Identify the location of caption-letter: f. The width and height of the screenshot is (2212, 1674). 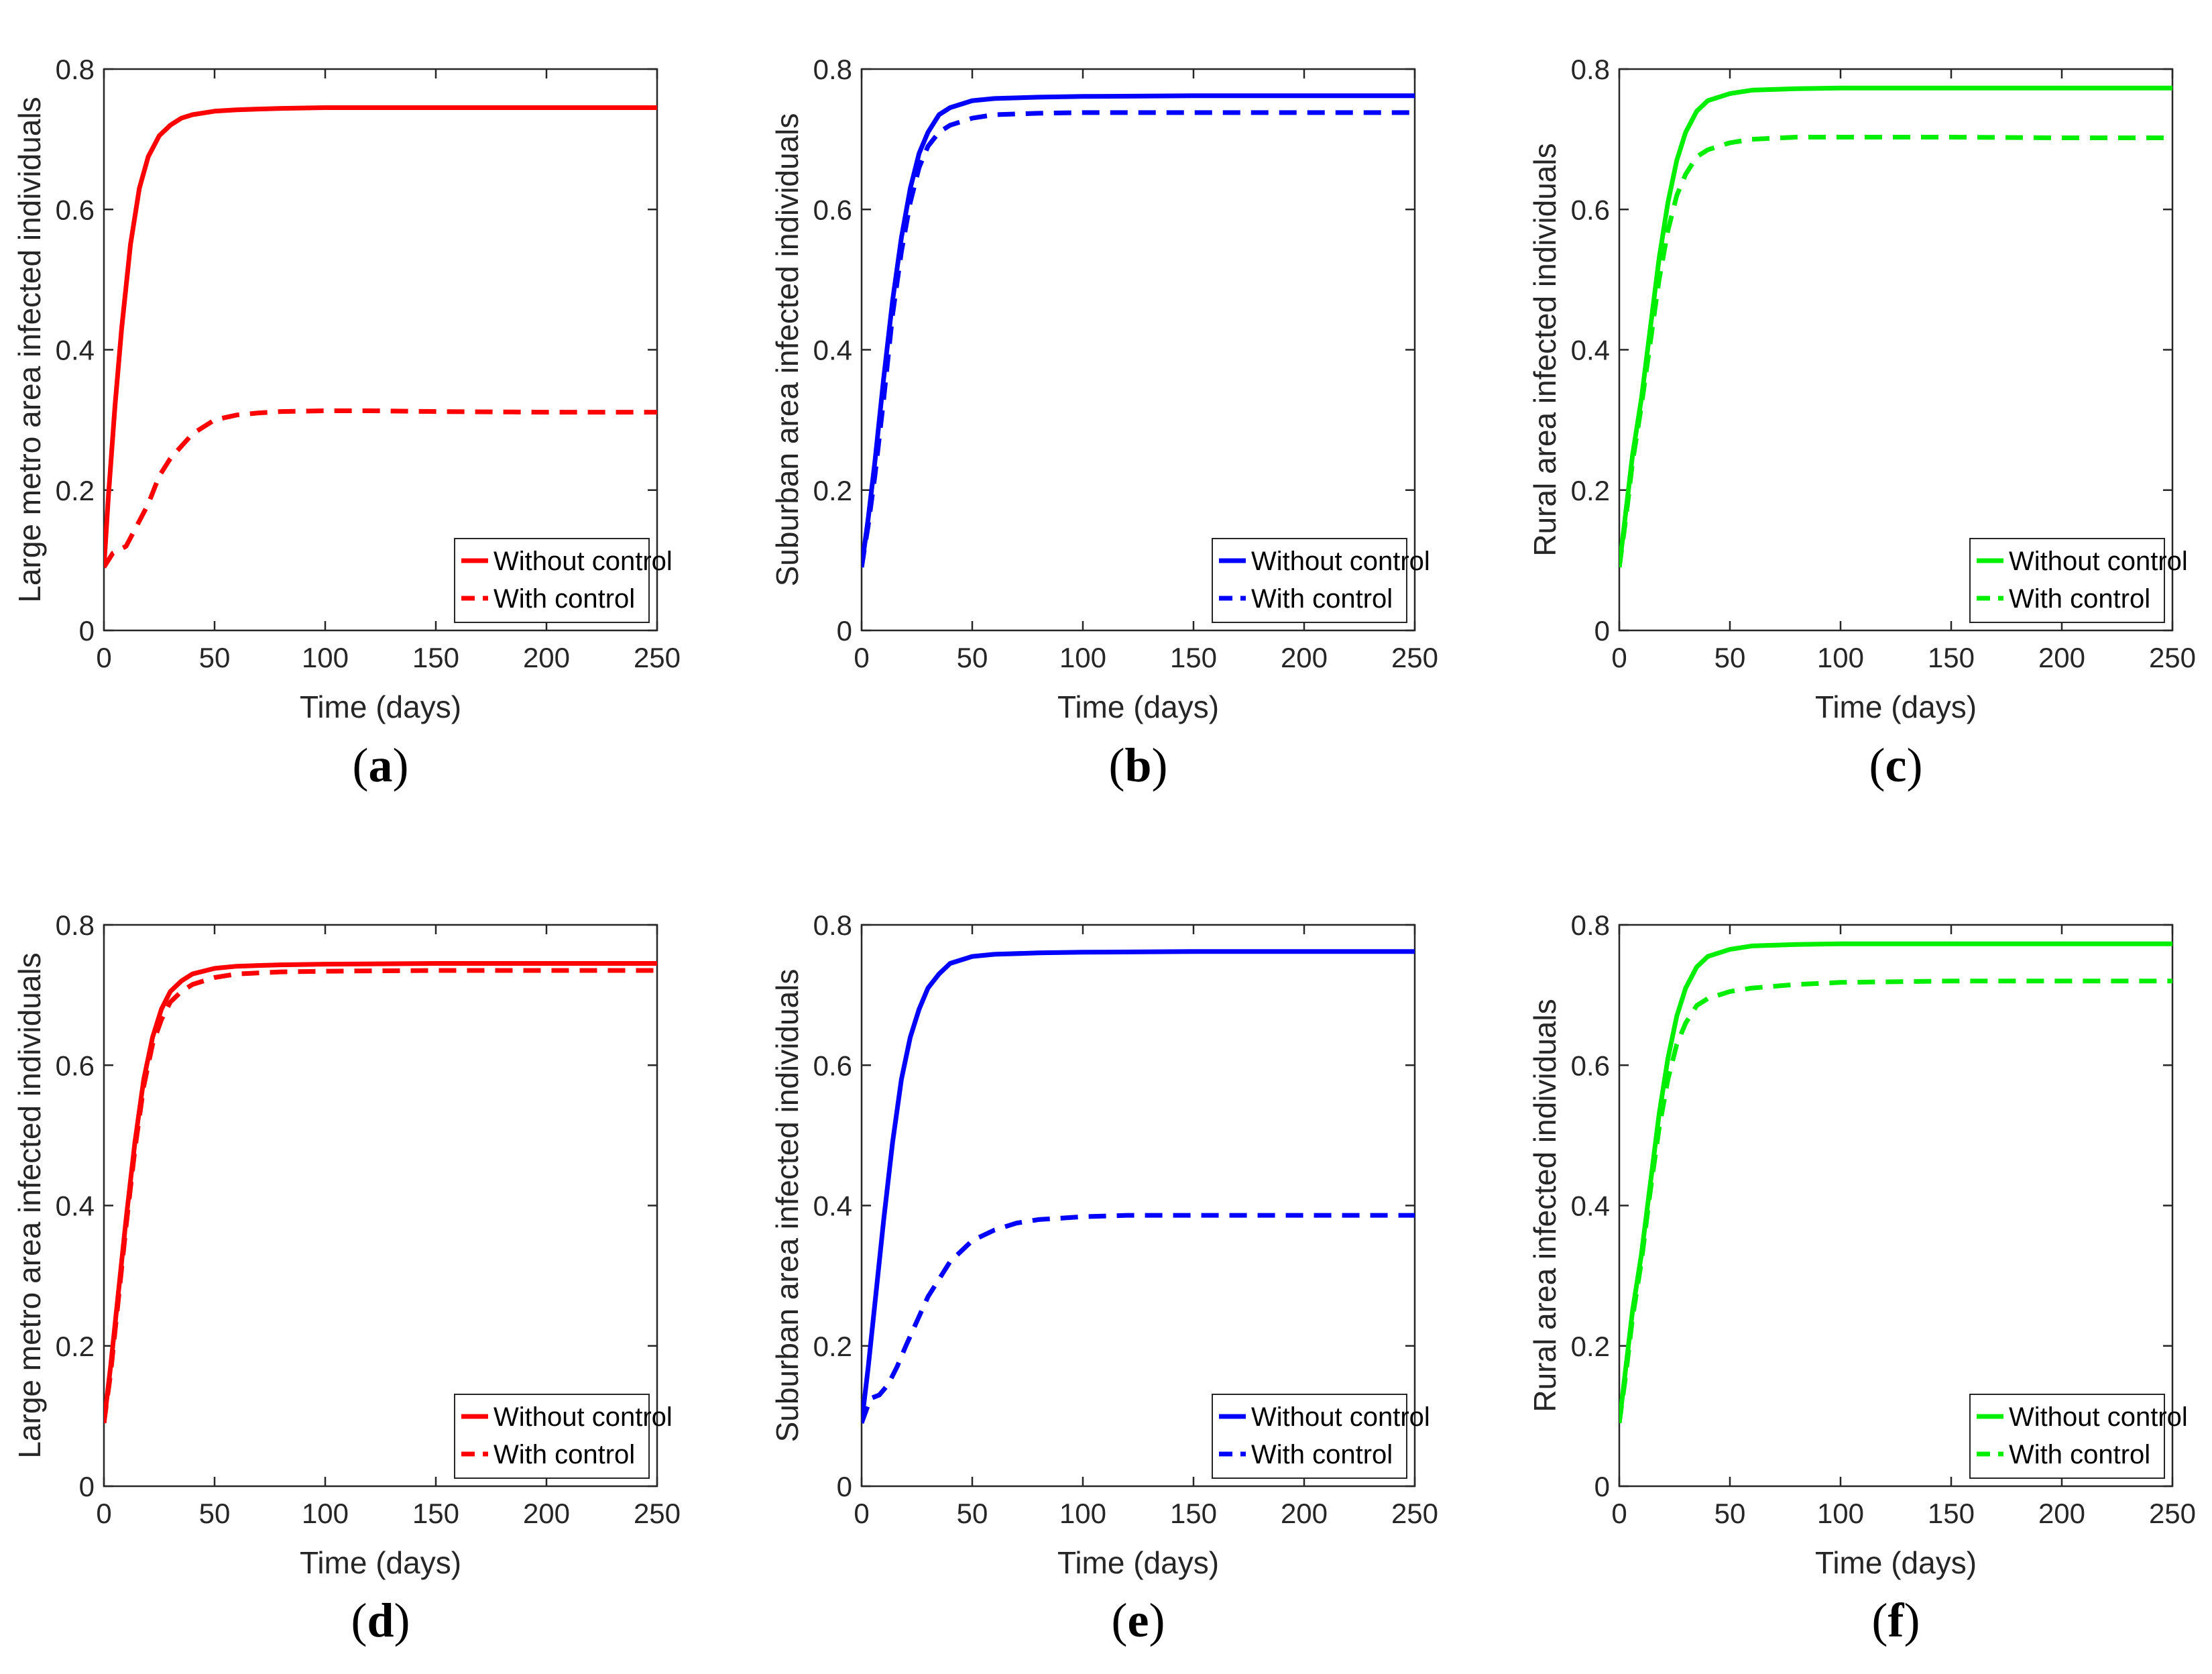
(1897, 1620).